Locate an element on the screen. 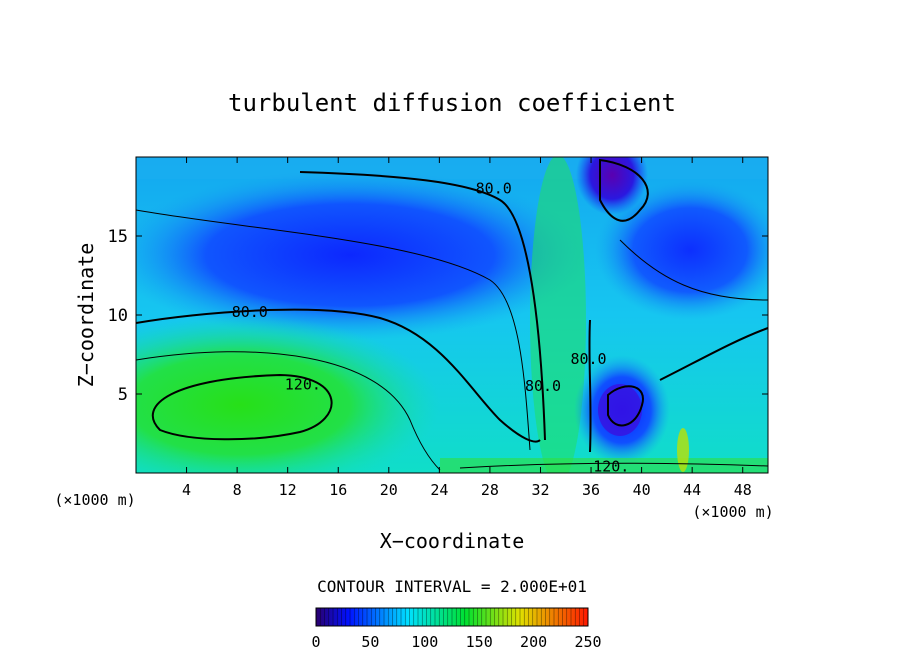  contour-line-80-main is located at coordinates (338, 375).